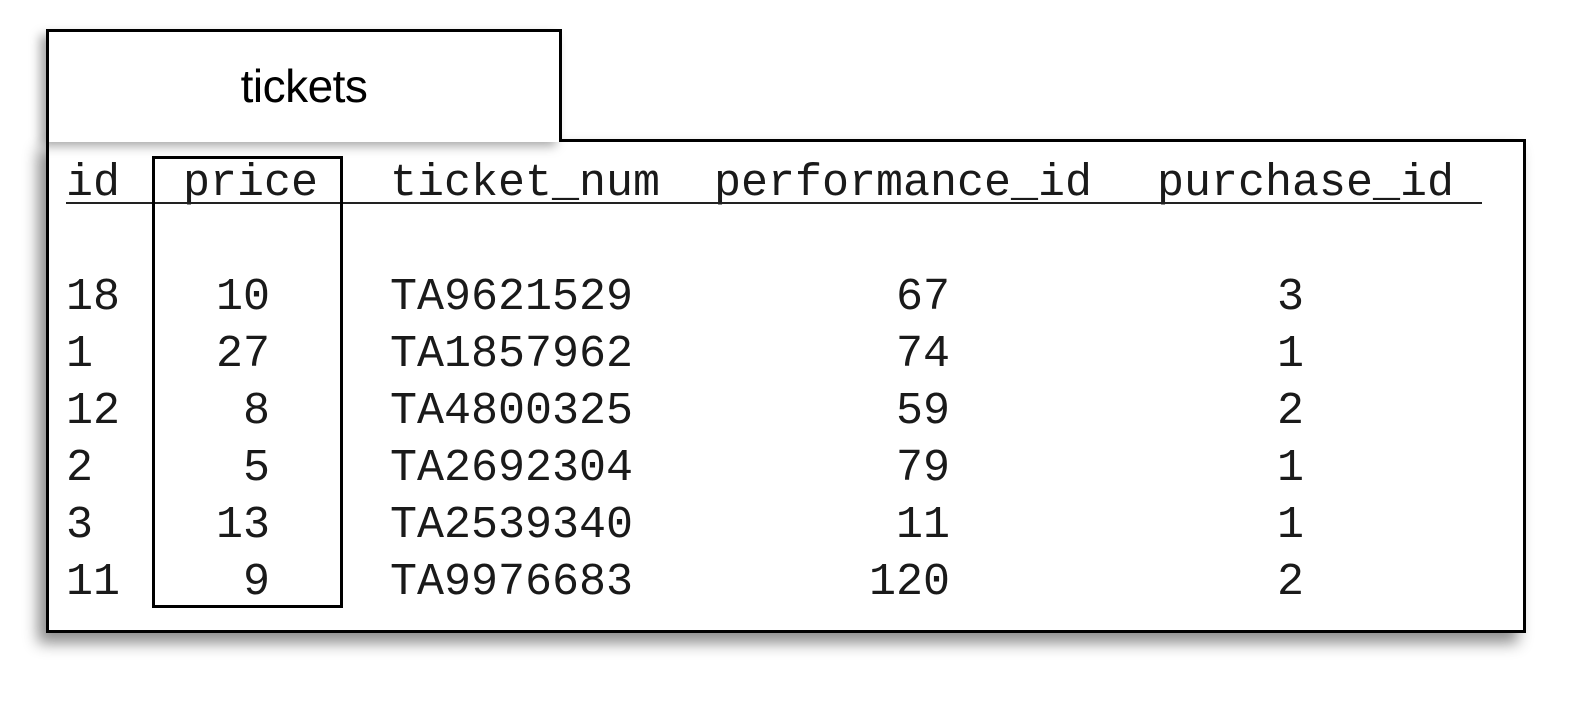 This screenshot has height=704, width=1595. Describe the element at coordinates (1290, 297) in the screenshot. I see `cell-purchase-id: 3` at that location.